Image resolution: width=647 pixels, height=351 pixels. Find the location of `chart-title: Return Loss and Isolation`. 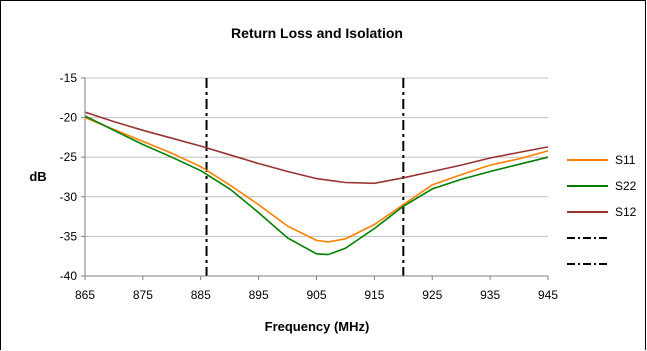

chart-title: Return Loss and Isolation is located at coordinates (317, 33).